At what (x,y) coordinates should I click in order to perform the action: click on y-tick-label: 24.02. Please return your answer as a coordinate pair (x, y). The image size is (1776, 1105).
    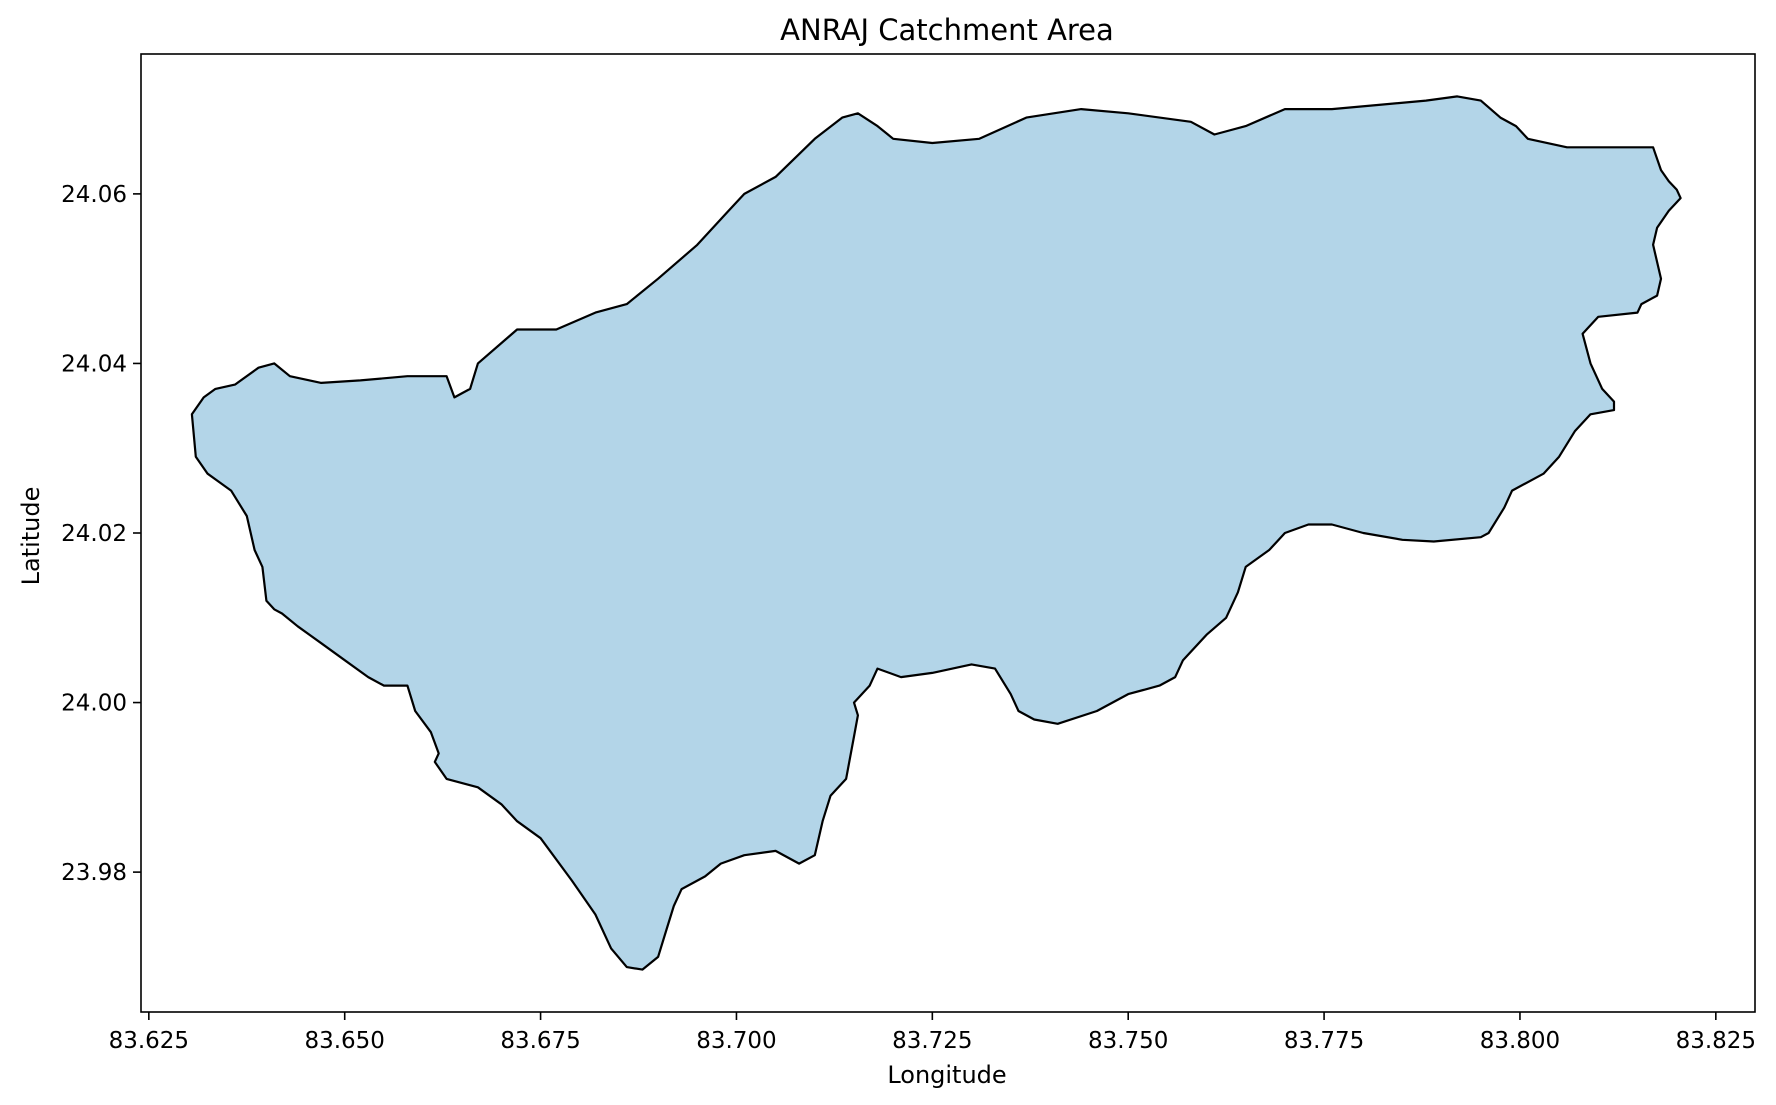
    Looking at the image, I should click on (94, 534).